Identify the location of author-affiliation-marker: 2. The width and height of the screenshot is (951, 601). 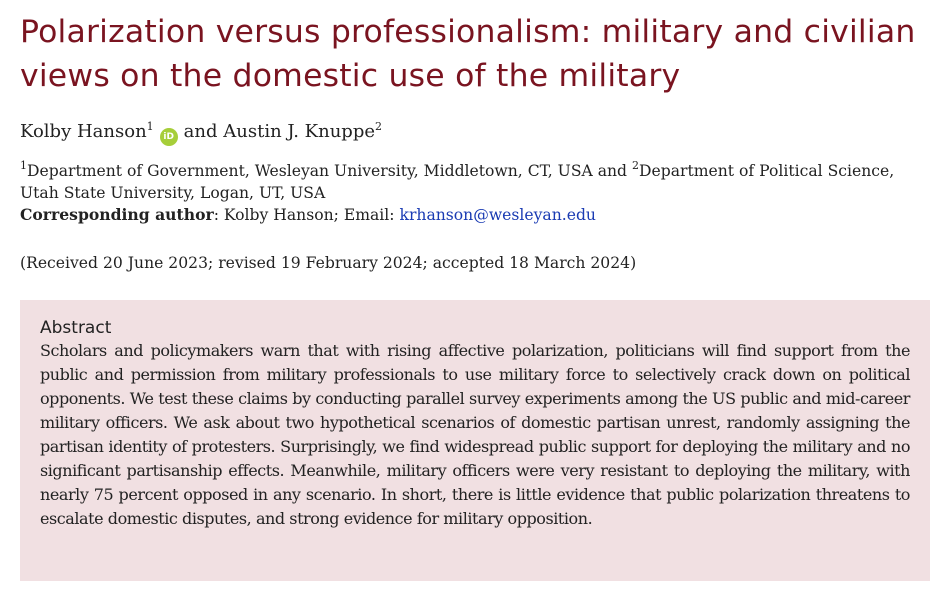
(378, 126).